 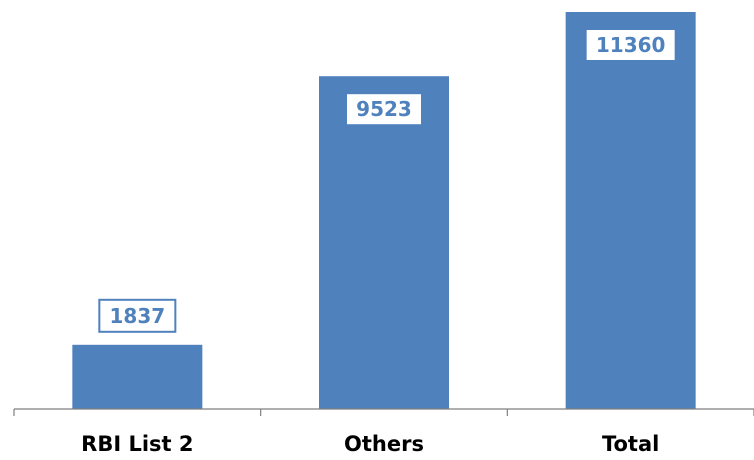 I want to click on data-label: 9523, so click(x=384, y=109).